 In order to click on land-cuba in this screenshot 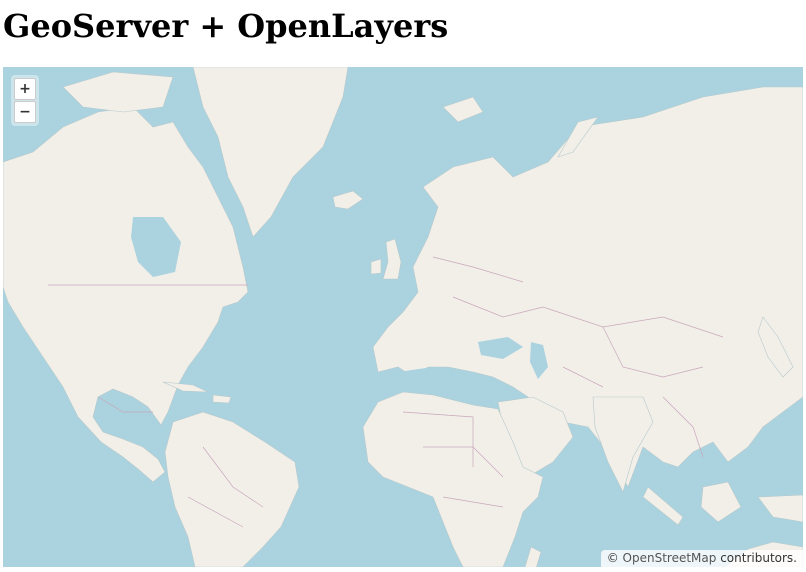, I will do `click(185, 387)`.